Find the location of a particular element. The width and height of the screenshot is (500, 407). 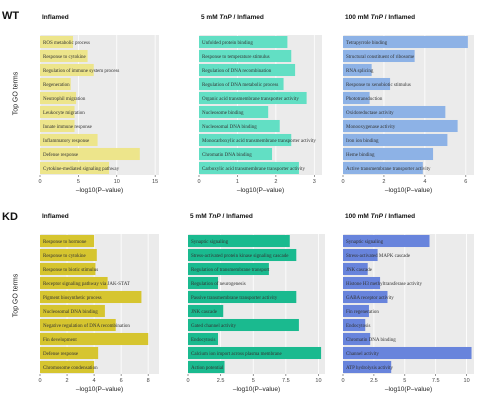

category-label: Regulation of immune system process is located at coordinates (81, 71).